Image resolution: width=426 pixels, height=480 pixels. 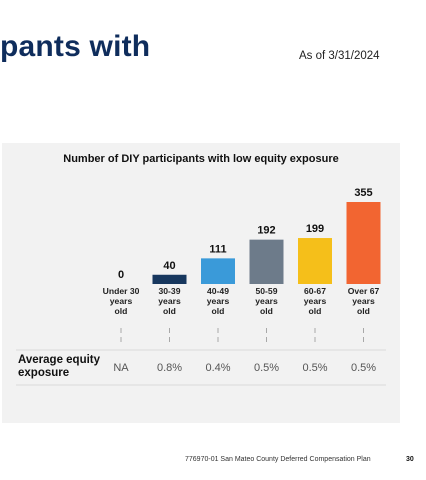 What do you see at coordinates (267, 291) in the screenshot?
I see `category-label-3-0: 50-59` at bounding box center [267, 291].